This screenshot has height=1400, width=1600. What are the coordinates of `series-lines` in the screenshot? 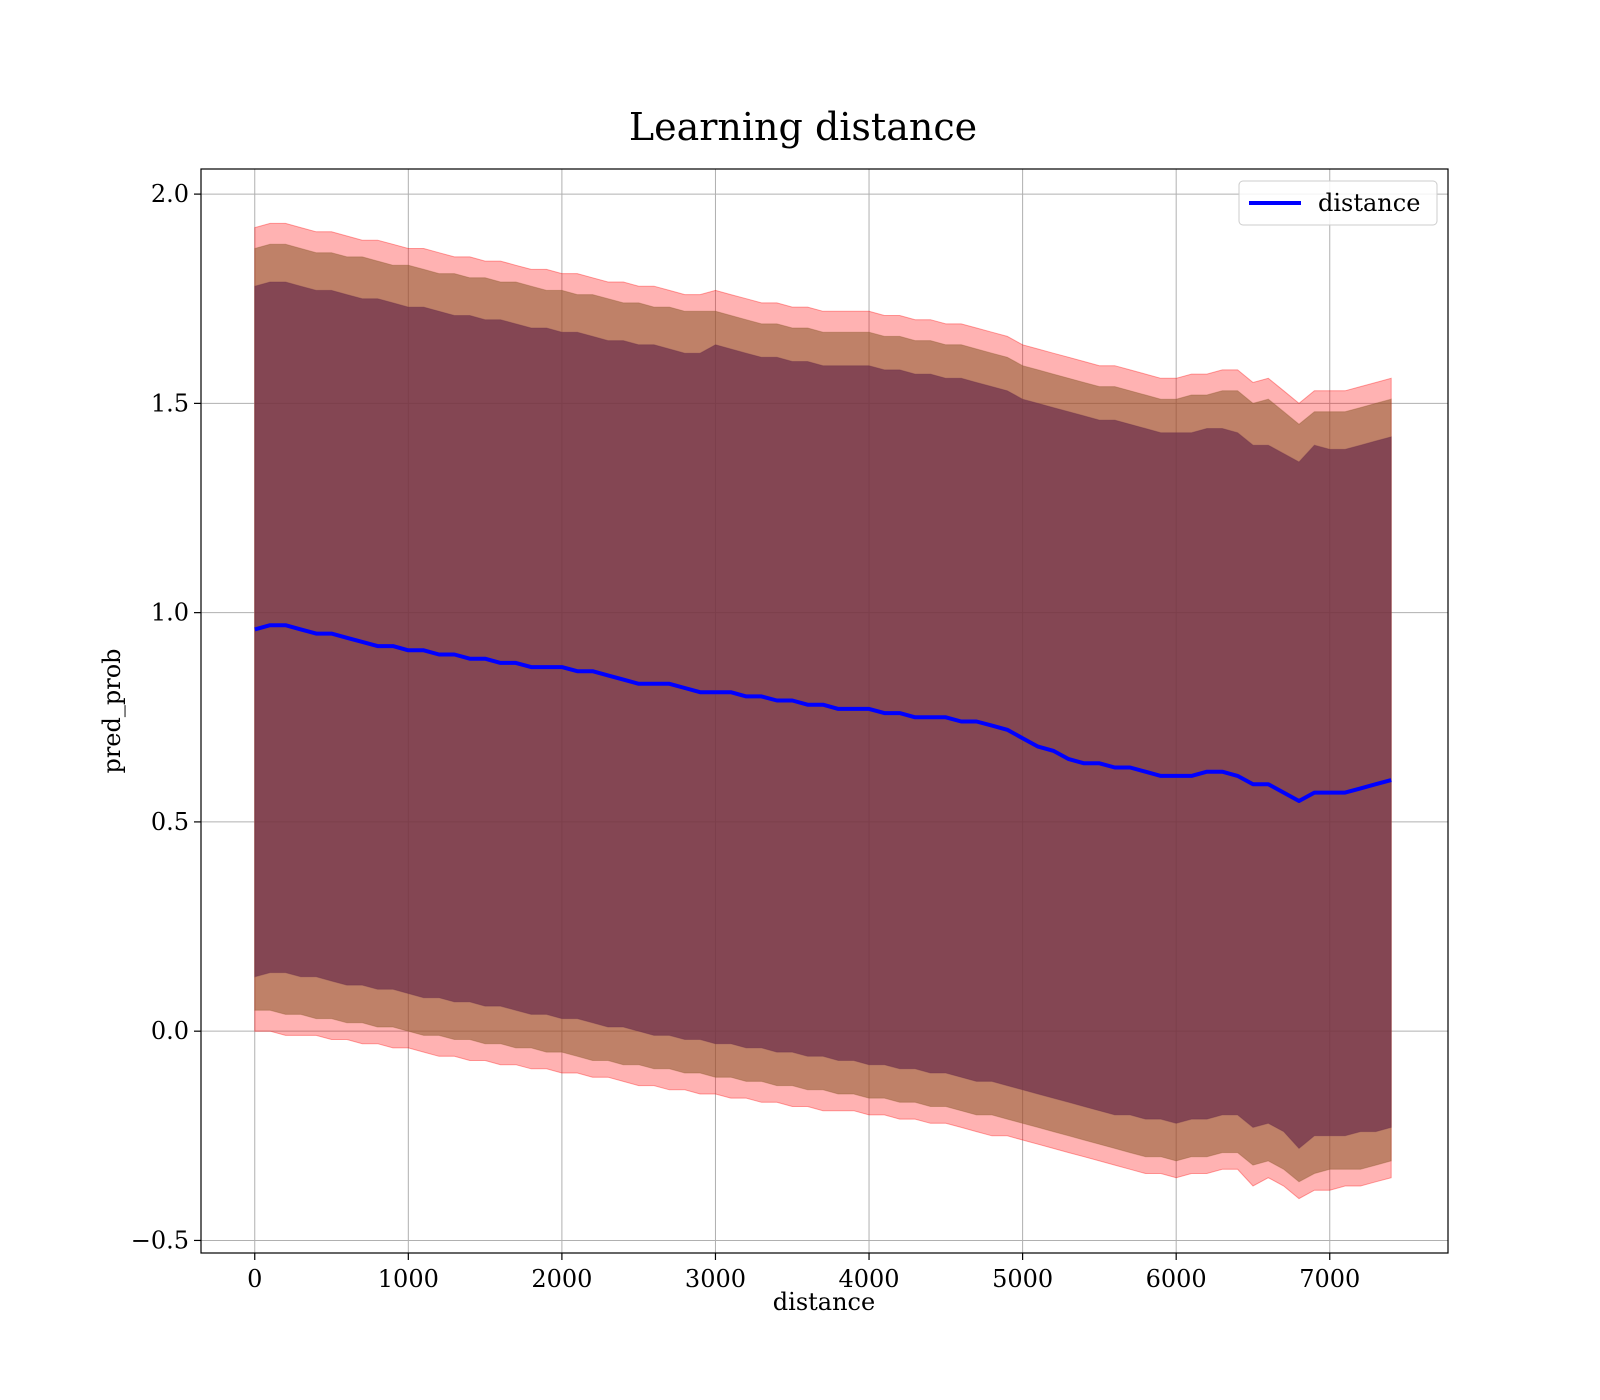 It's located at (823, 713).